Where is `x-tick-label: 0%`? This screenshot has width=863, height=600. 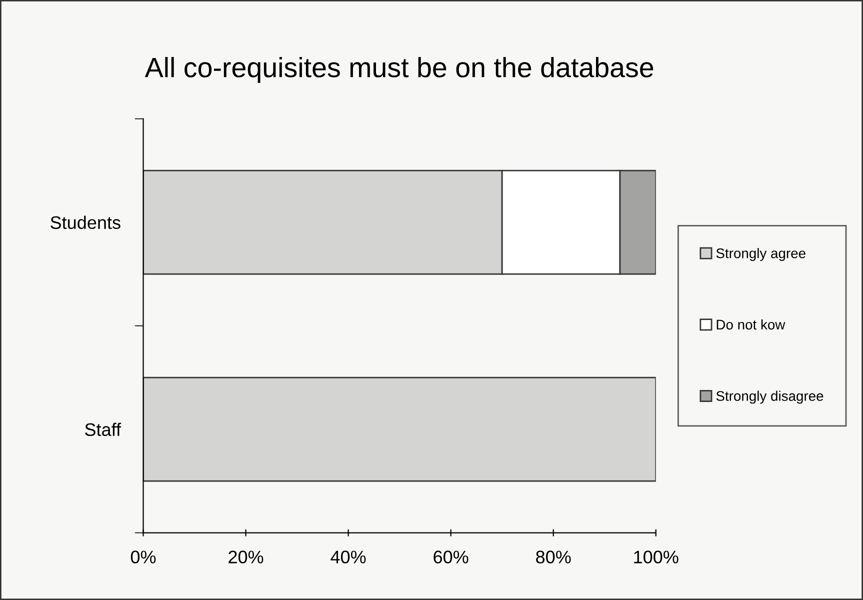
x-tick-label: 0% is located at coordinates (143, 557).